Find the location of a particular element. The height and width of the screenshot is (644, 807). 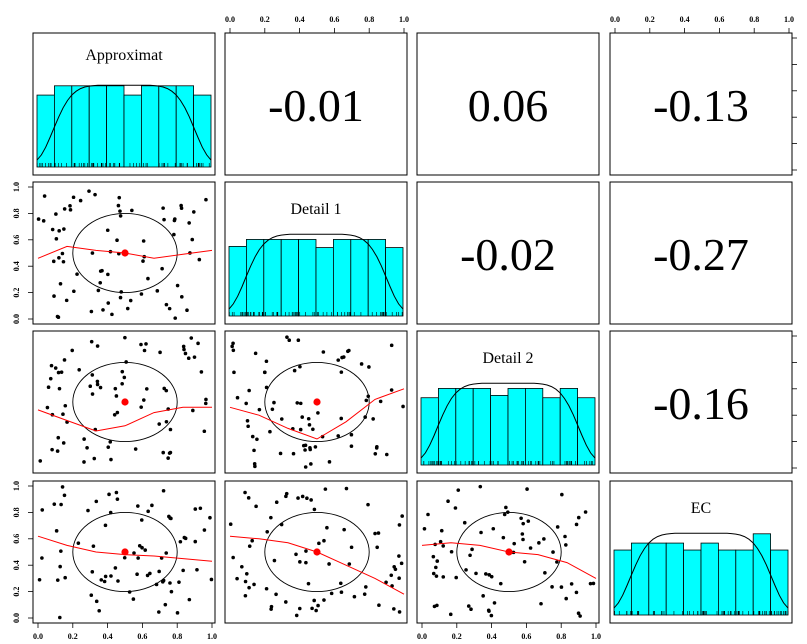

top-axis-label-3-0: 0.0 is located at coordinates (615, 19).